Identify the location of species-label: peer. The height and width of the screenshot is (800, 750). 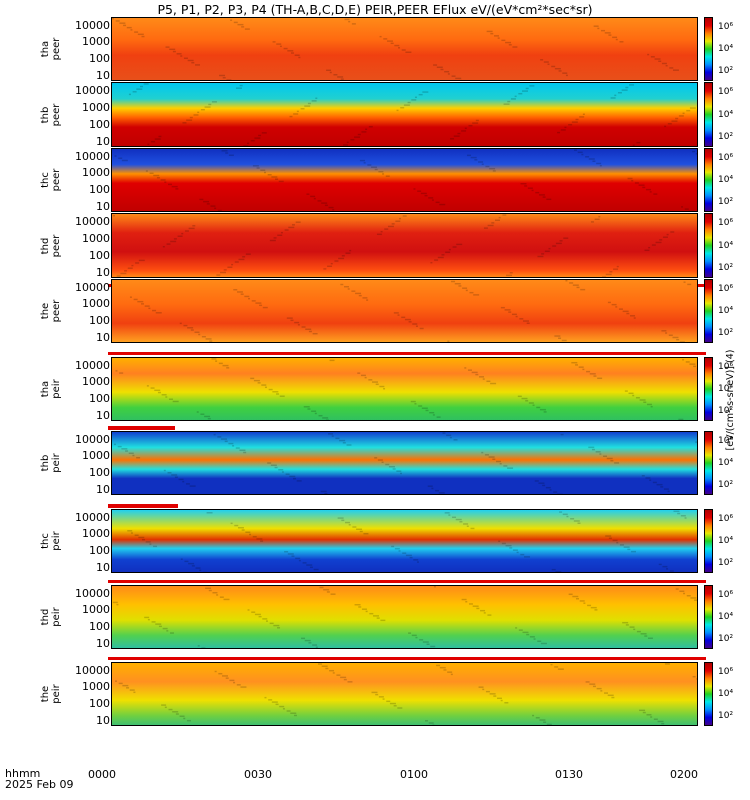
(56, 180).